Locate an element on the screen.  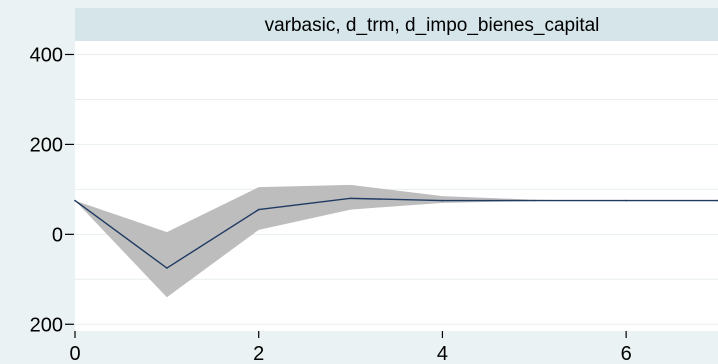
x-axis: 0 2 4 6 is located at coordinates (350, 347).